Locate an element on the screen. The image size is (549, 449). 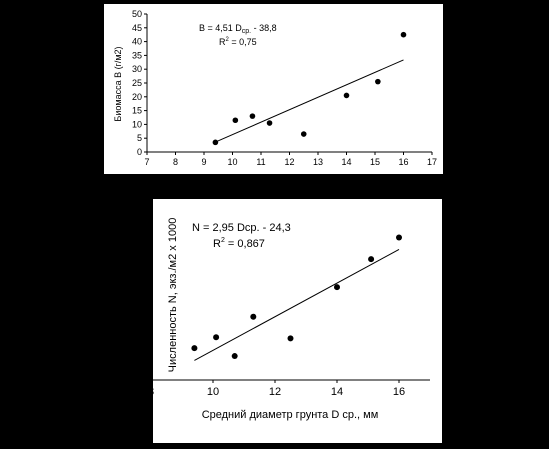
chart2-y-tick-label: 30 is located at coordinates (140, 210).